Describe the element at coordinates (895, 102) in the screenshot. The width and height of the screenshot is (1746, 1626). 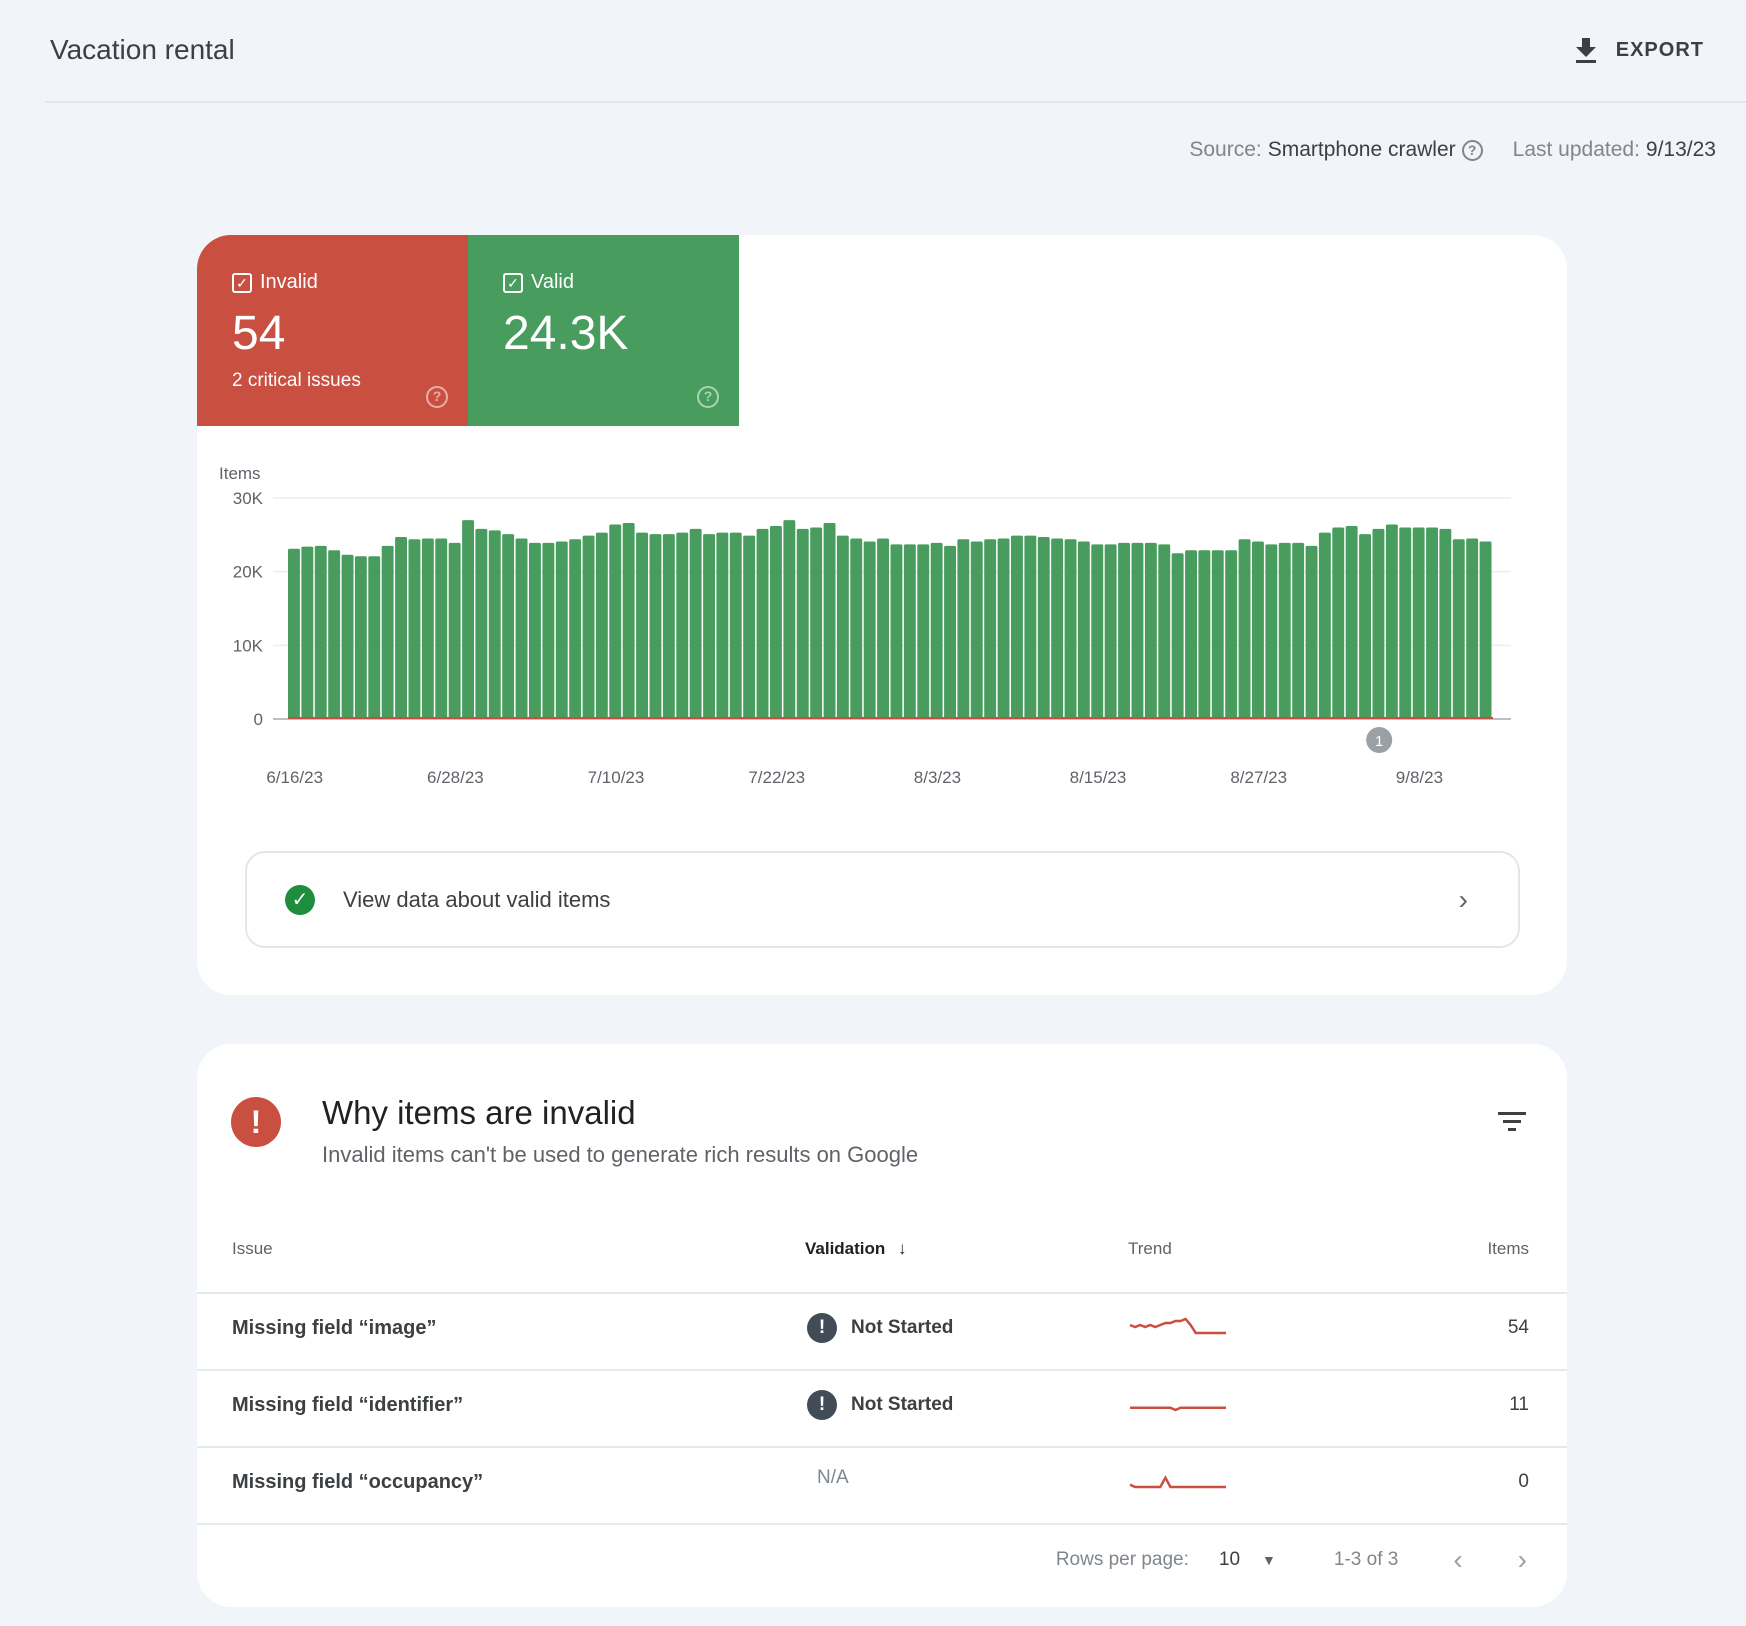
I see `header-divider` at that location.